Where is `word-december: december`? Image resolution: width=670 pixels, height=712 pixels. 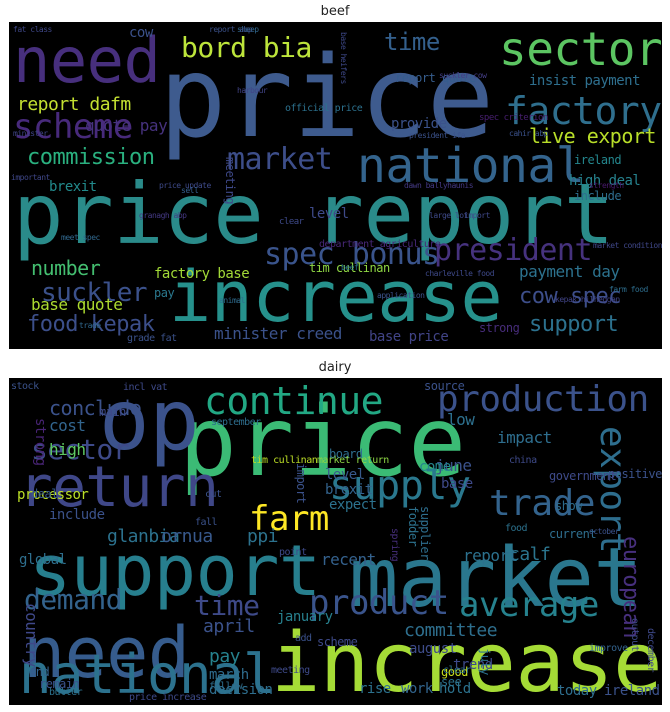 word-december: december is located at coordinates (650, 650).